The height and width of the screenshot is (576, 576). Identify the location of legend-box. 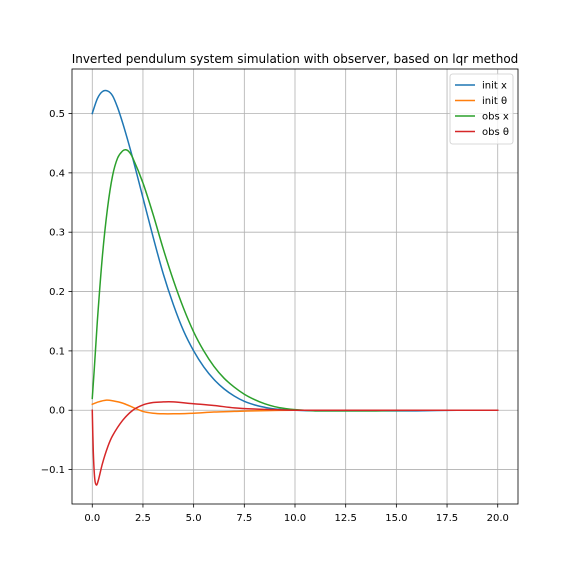
(481, 109).